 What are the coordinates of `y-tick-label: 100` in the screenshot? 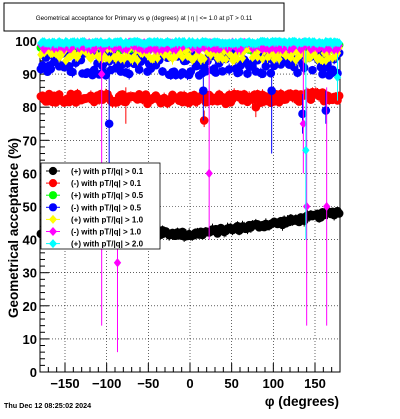 It's located at (26, 41).